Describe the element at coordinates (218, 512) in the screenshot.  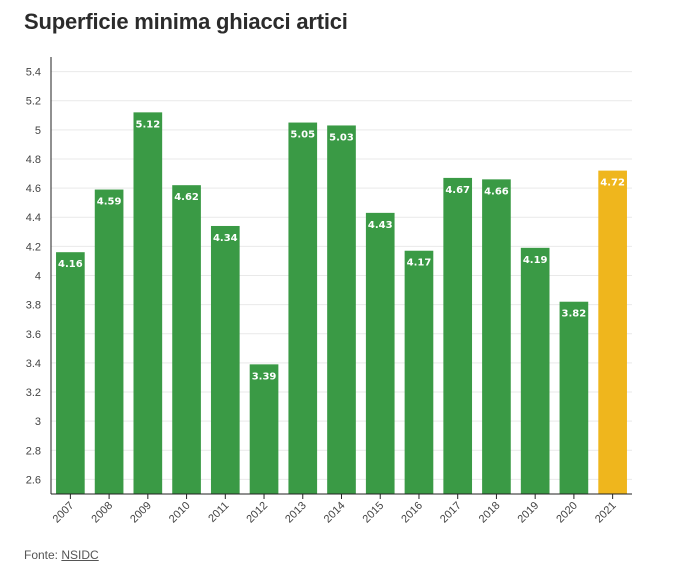
I see `x-tick-label: 2011` at that location.